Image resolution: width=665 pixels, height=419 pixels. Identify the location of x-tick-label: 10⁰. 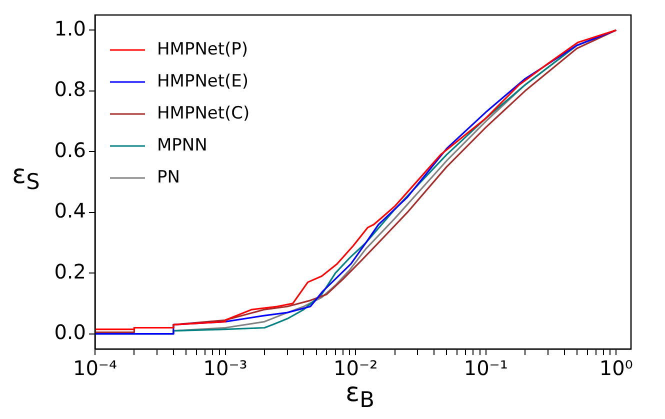
(616, 368).